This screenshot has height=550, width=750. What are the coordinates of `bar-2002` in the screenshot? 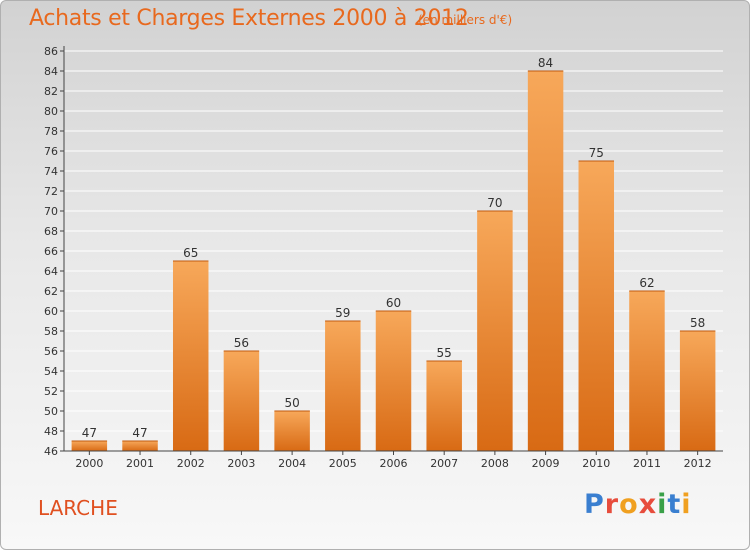 It's located at (190, 356).